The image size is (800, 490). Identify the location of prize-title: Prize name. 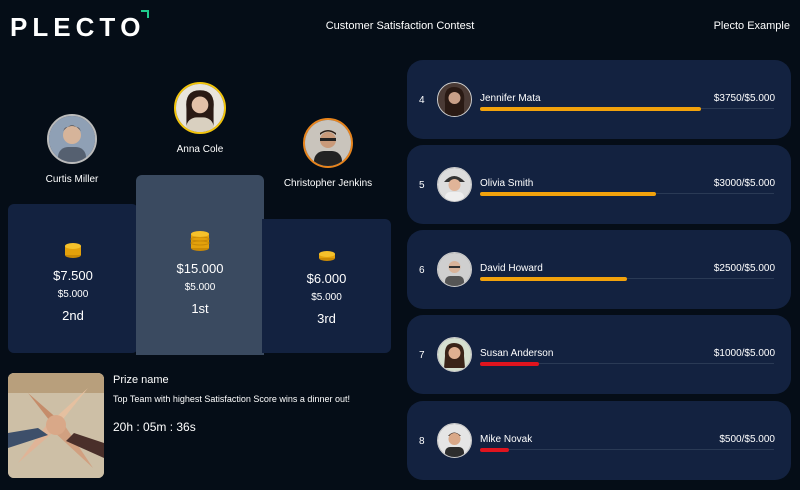
(141, 380).